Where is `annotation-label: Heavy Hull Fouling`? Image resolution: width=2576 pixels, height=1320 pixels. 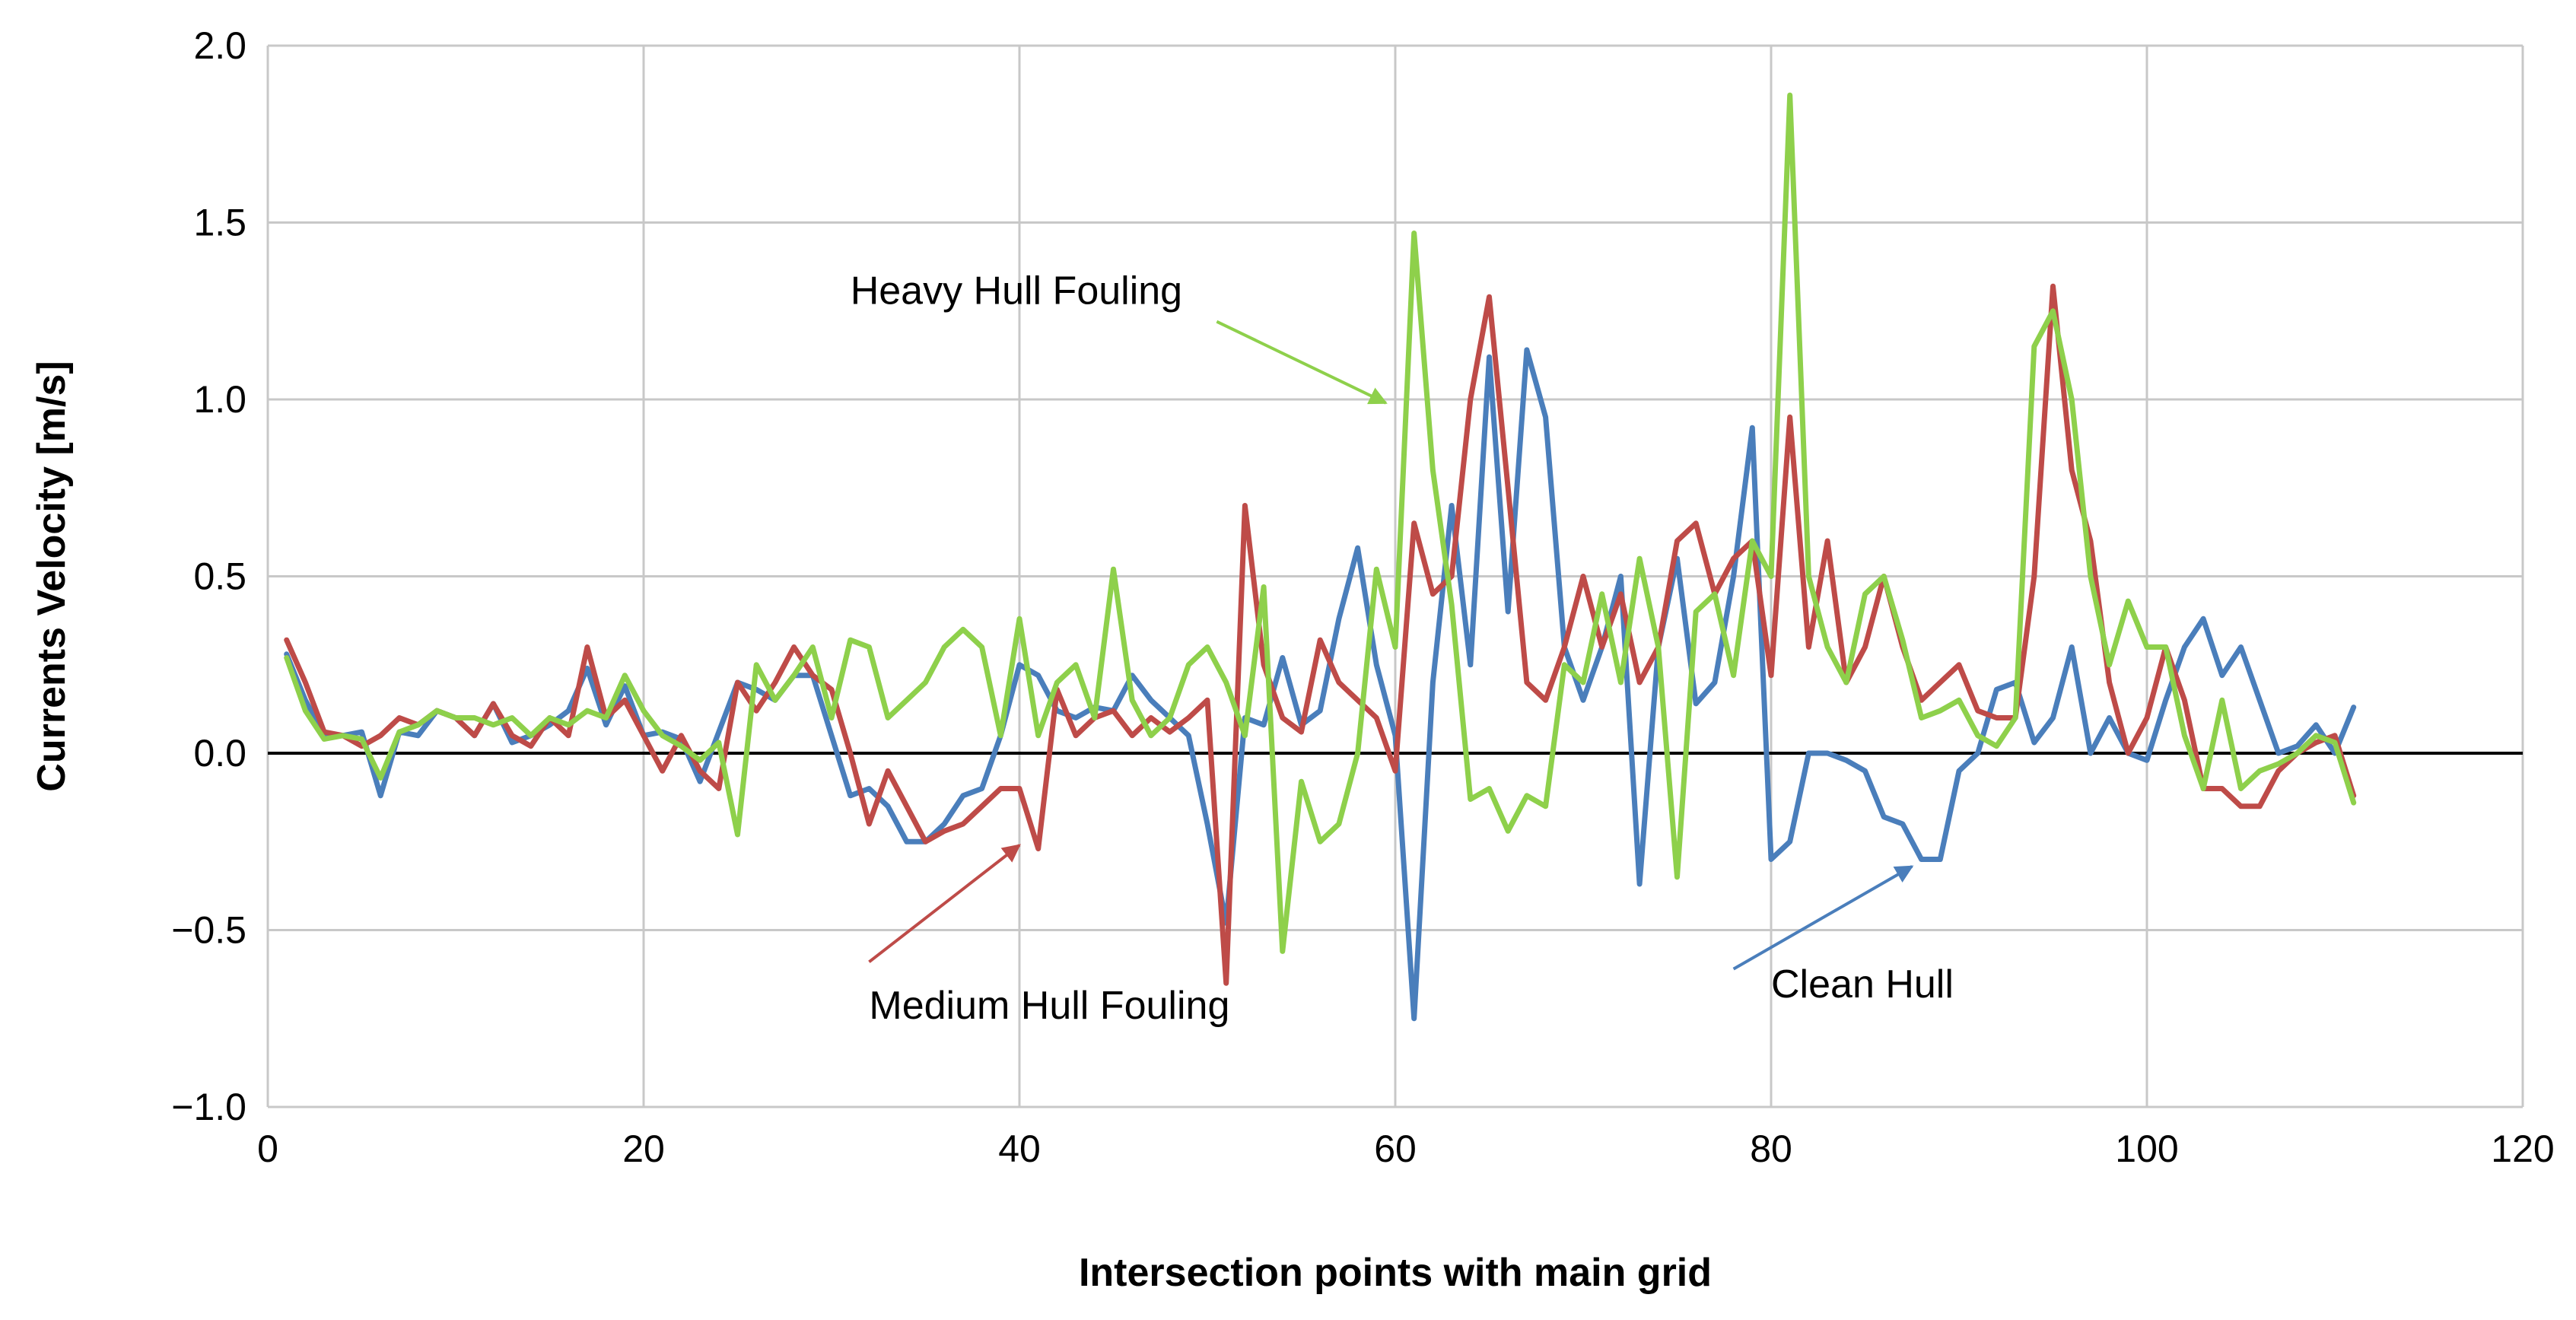 annotation-label: Heavy Hull Fouling is located at coordinates (1017, 291).